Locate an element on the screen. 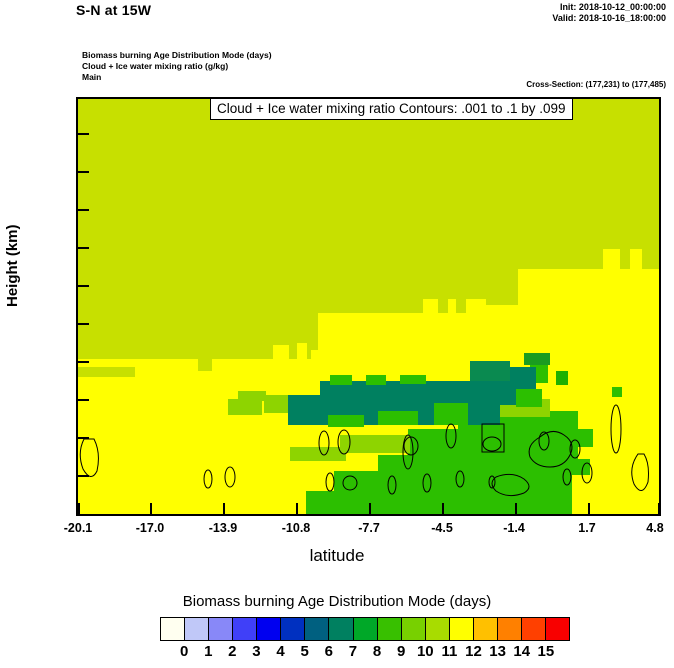 This screenshot has height=668, width=674. colorbar-tick-label-14: 14 is located at coordinates (522, 651).